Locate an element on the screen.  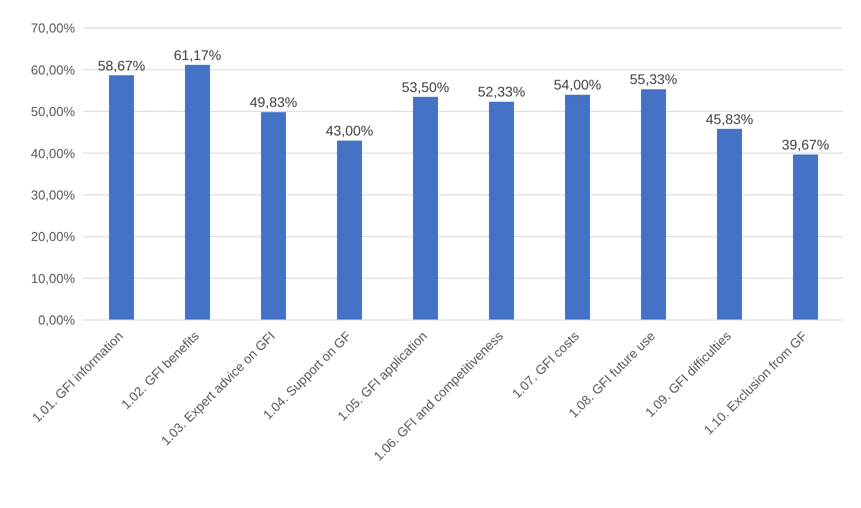
data-label: 43,00% is located at coordinates (350, 130).